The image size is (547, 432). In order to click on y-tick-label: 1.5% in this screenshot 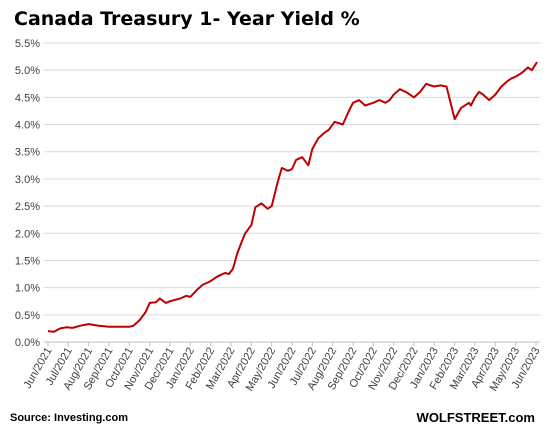, I will do `click(27, 261)`.